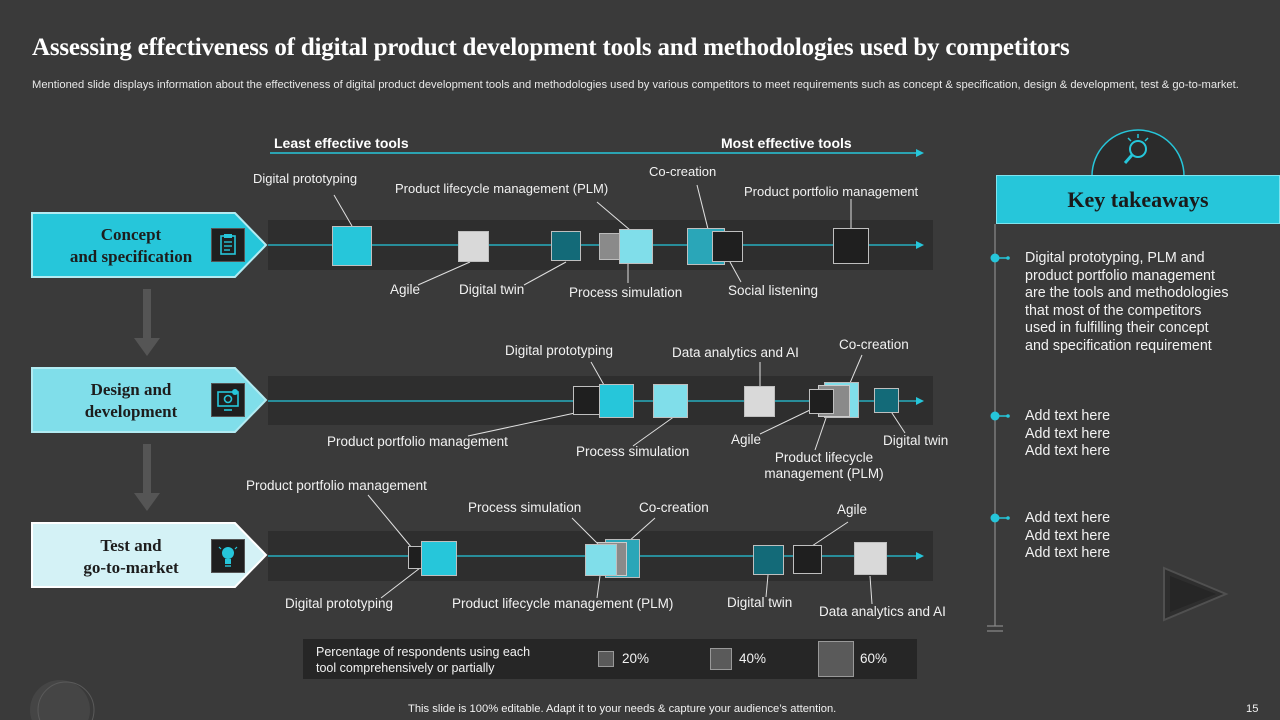 This screenshot has width=1280, height=720. Describe the element at coordinates (525, 507) in the screenshot. I see `label-test-process-simulation: Process simulation` at that location.